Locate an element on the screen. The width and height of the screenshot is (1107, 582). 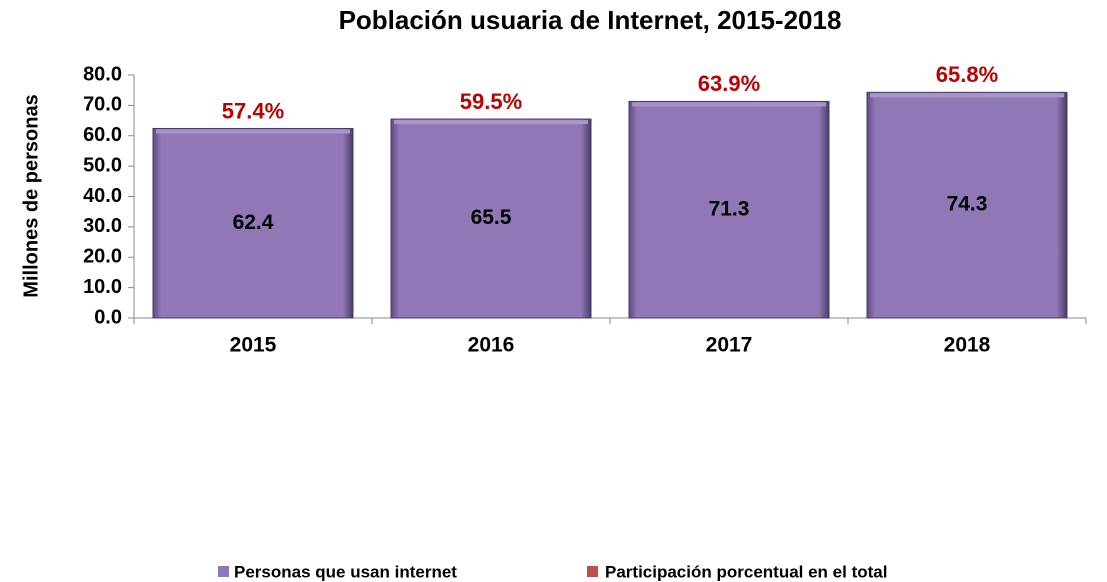
percentage-label: 63.9% is located at coordinates (729, 83).